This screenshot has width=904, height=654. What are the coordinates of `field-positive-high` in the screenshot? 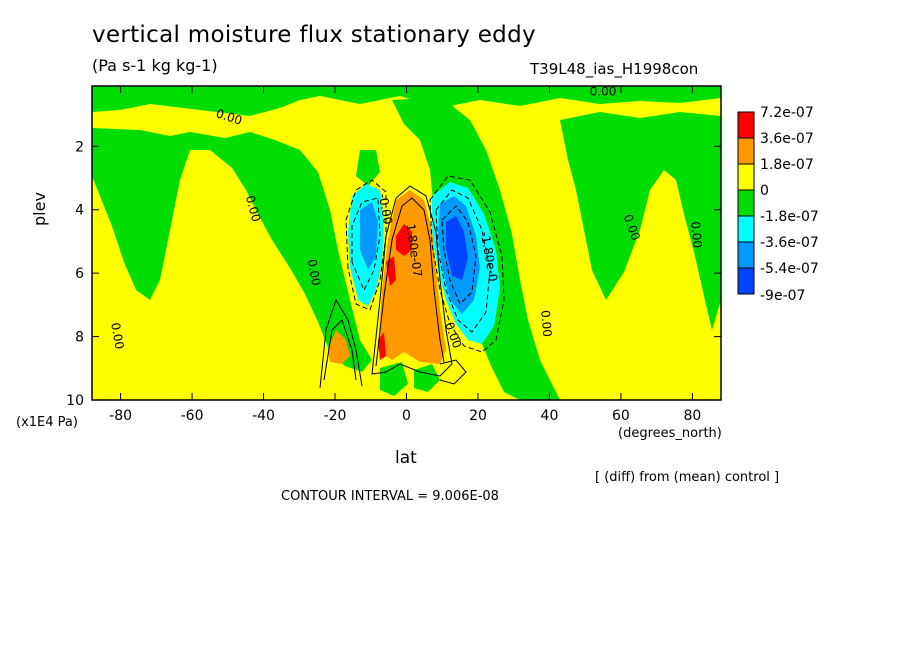 It's located at (395, 292).